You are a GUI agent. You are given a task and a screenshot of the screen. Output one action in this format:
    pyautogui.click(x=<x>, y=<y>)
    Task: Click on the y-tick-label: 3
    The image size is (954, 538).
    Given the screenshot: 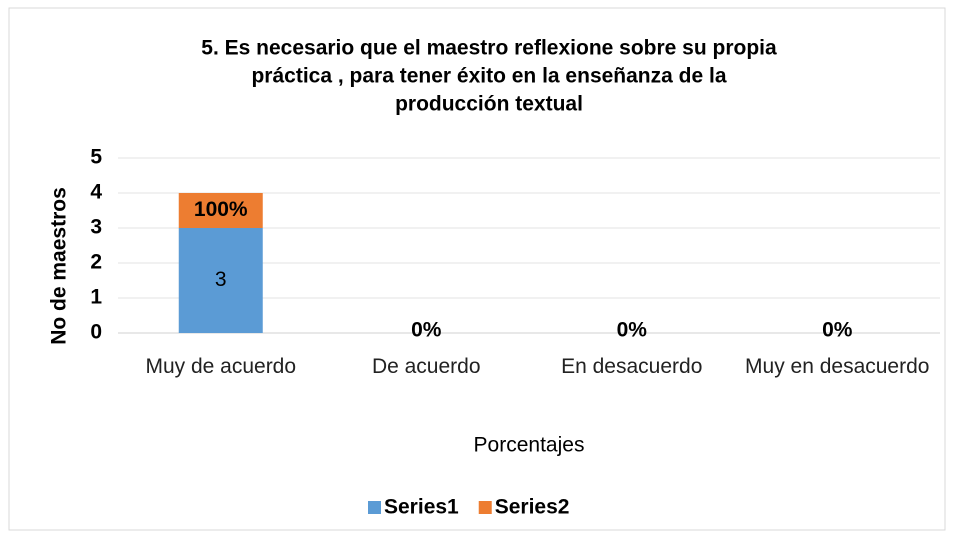 What is the action you would take?
    pyautogui.click(x=96, y=227)
    